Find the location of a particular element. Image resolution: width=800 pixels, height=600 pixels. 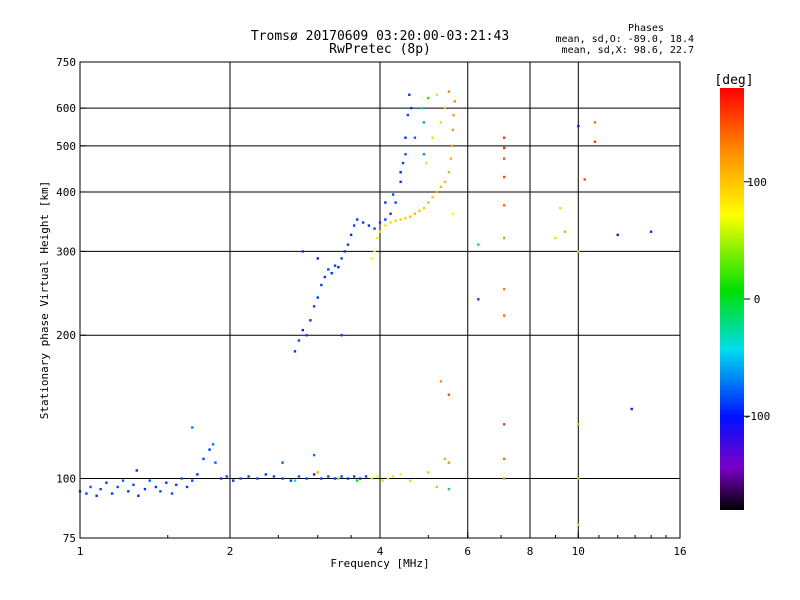

y-tick-label: 500 is located at coordinates (66, 146).